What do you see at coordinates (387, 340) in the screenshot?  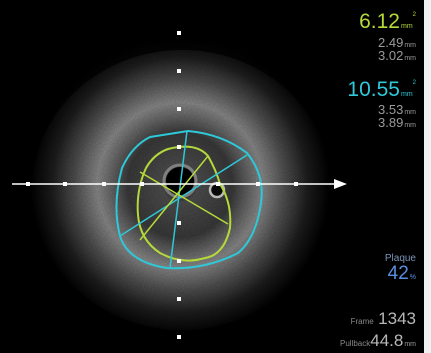 I see `pullback-value: 44.8` at bounding box center [387, 340].